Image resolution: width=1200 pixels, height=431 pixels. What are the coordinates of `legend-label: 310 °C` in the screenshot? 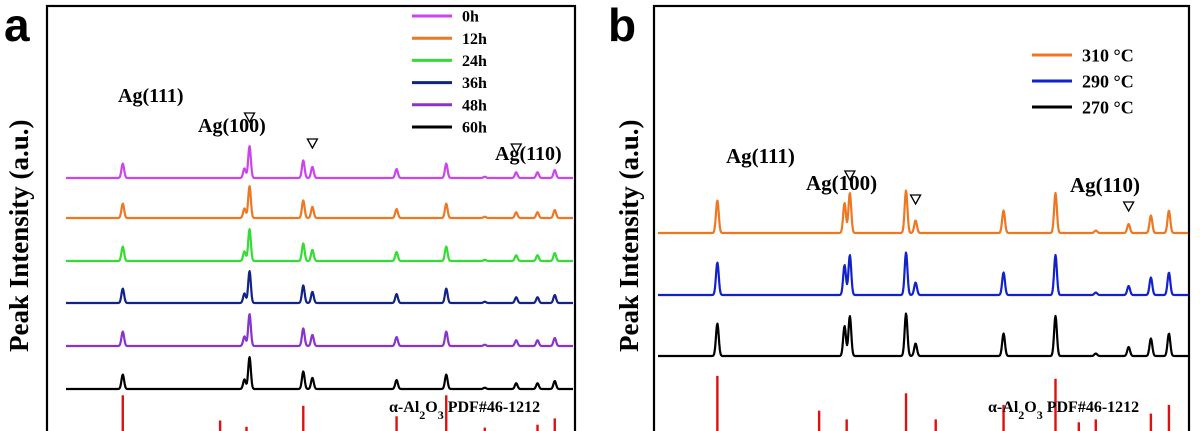 It's located at (1108, 55).